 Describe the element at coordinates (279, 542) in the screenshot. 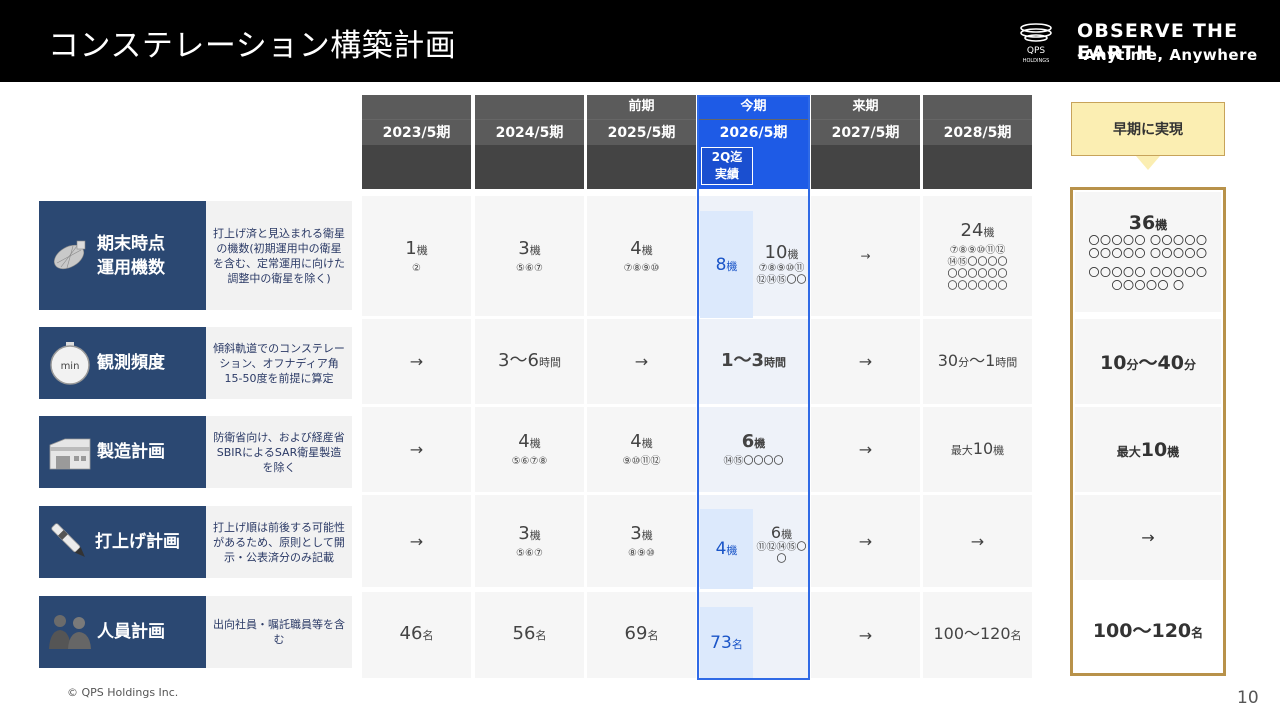

I see `row-note: 打上げ順は前後する可能性があるため、原則として開示・公表済分のみ記載` at that location.